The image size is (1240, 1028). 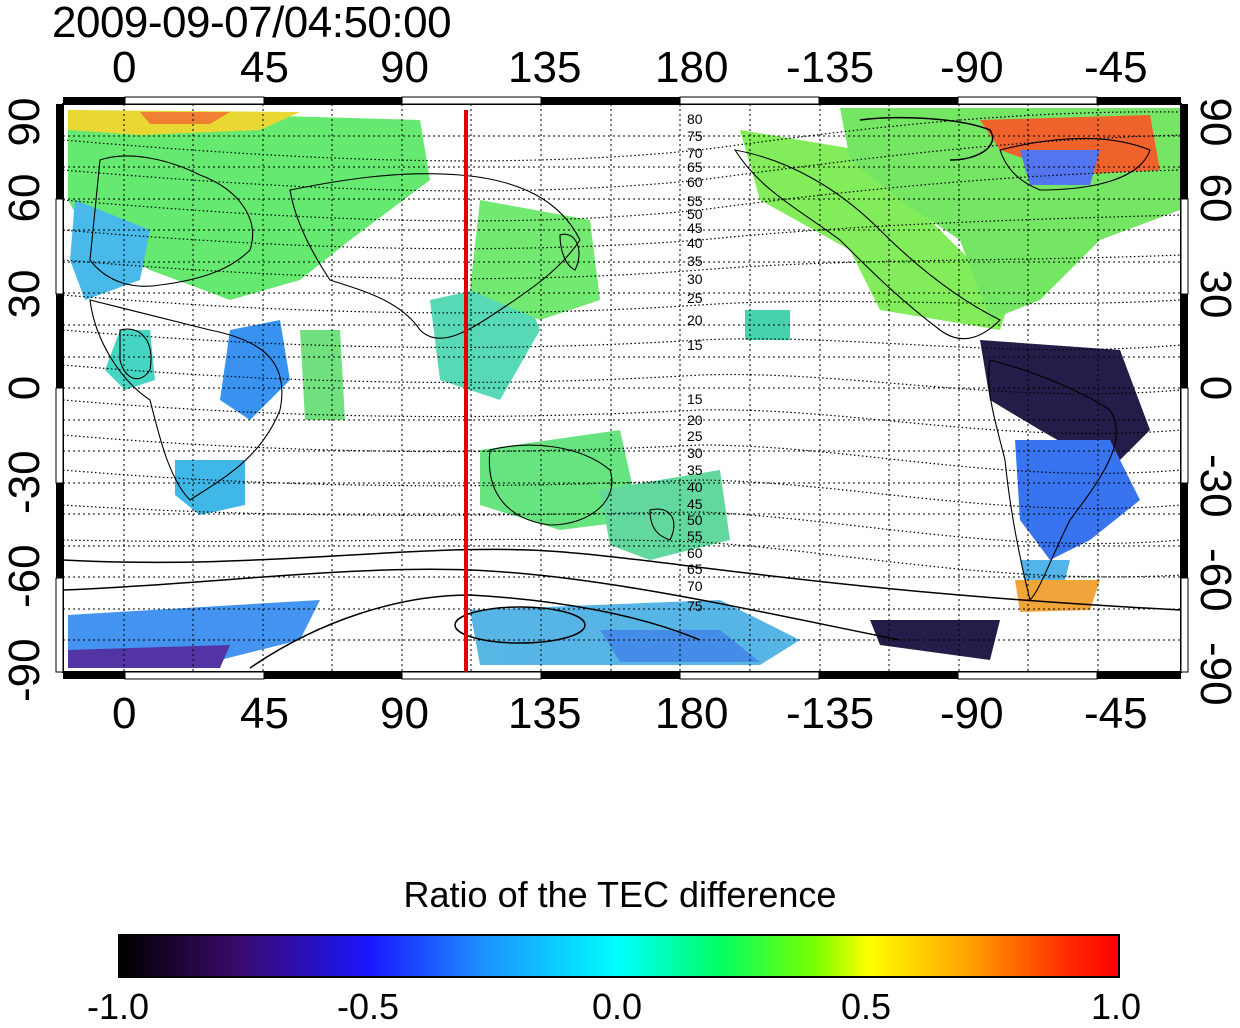 I want to click on lat-tick-left-60: 60, so click(x=24, y=198).